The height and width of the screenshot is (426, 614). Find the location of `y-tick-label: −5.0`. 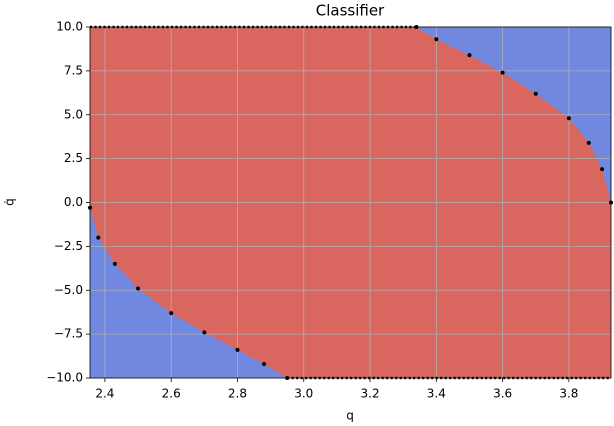

y-tick-label: −5.0 is located at coordinates (68, 290).